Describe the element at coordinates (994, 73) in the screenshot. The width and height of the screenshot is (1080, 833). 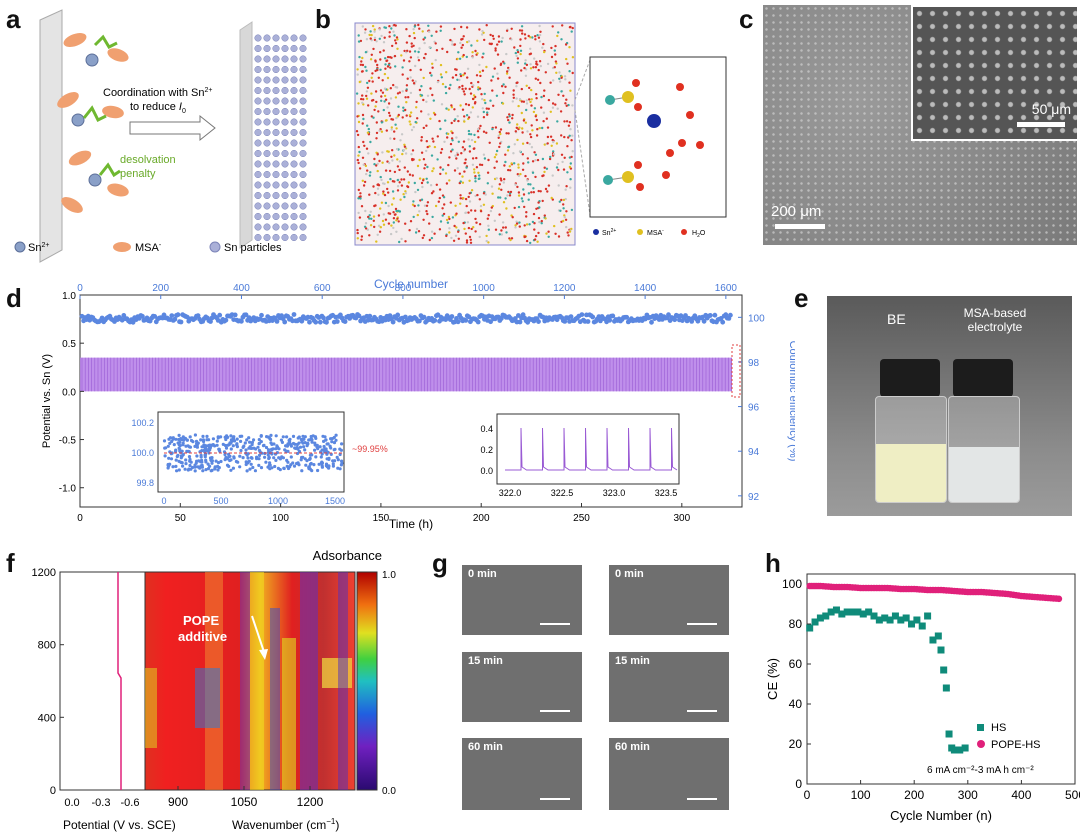
I see `sem-inset: 50 μm` at that location.